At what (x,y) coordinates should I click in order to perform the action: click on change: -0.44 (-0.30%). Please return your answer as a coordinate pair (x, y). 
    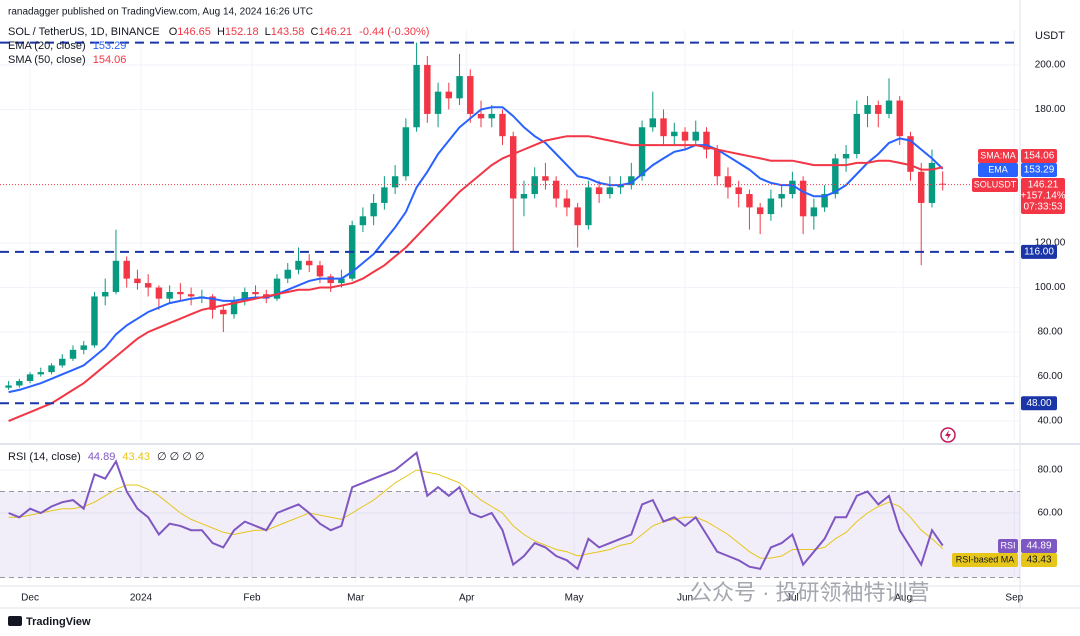
    Looking at the image, I should click on (394, 32).